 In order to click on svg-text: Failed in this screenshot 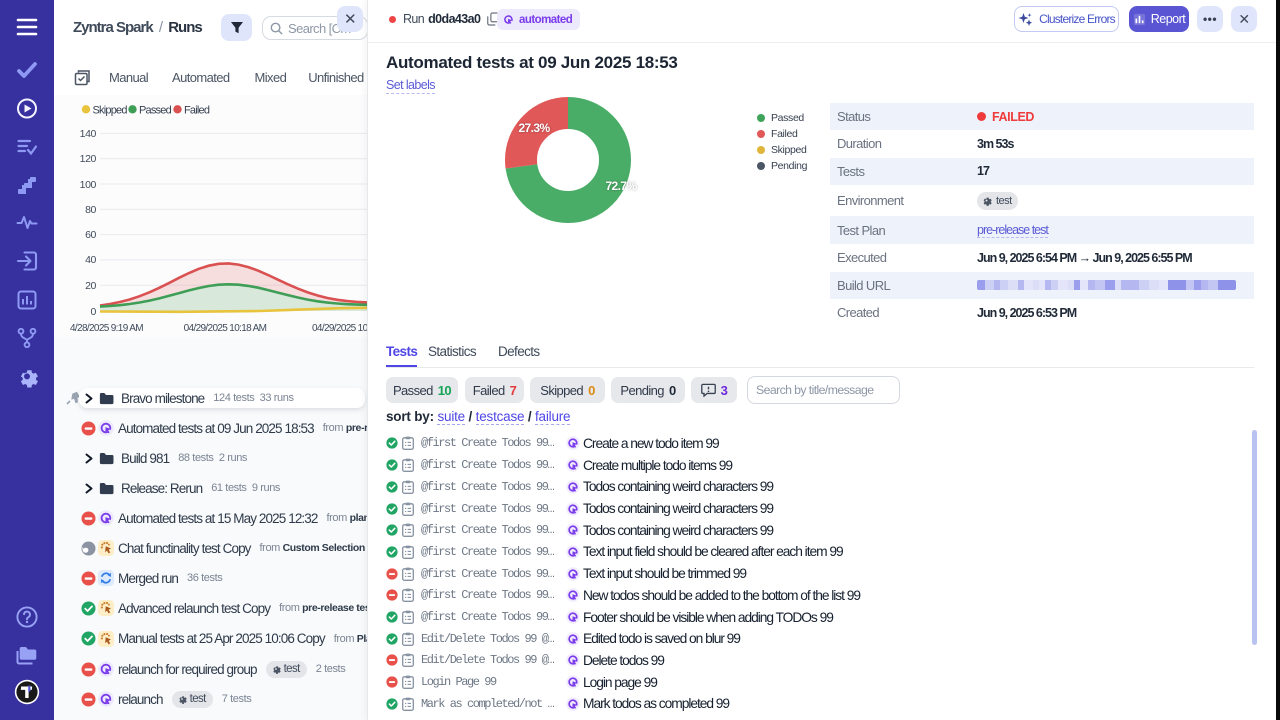, I will do `click(197, 110)`.